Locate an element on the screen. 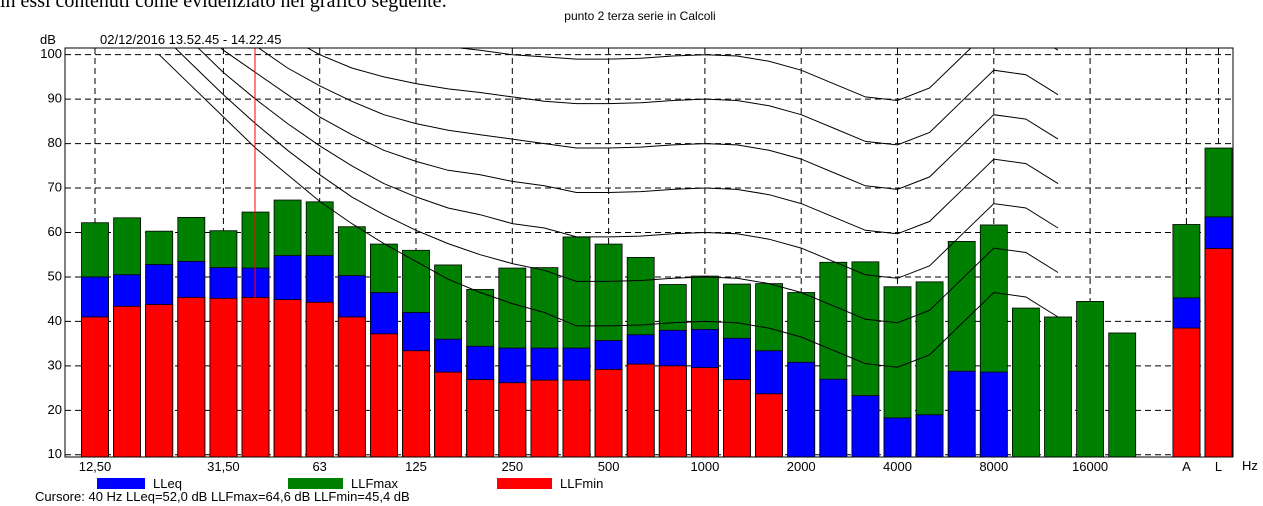 Image resolution: width=1263 pixels, height=506 pixels. y-tick-label: 50 is located at coordinates (55, 275).